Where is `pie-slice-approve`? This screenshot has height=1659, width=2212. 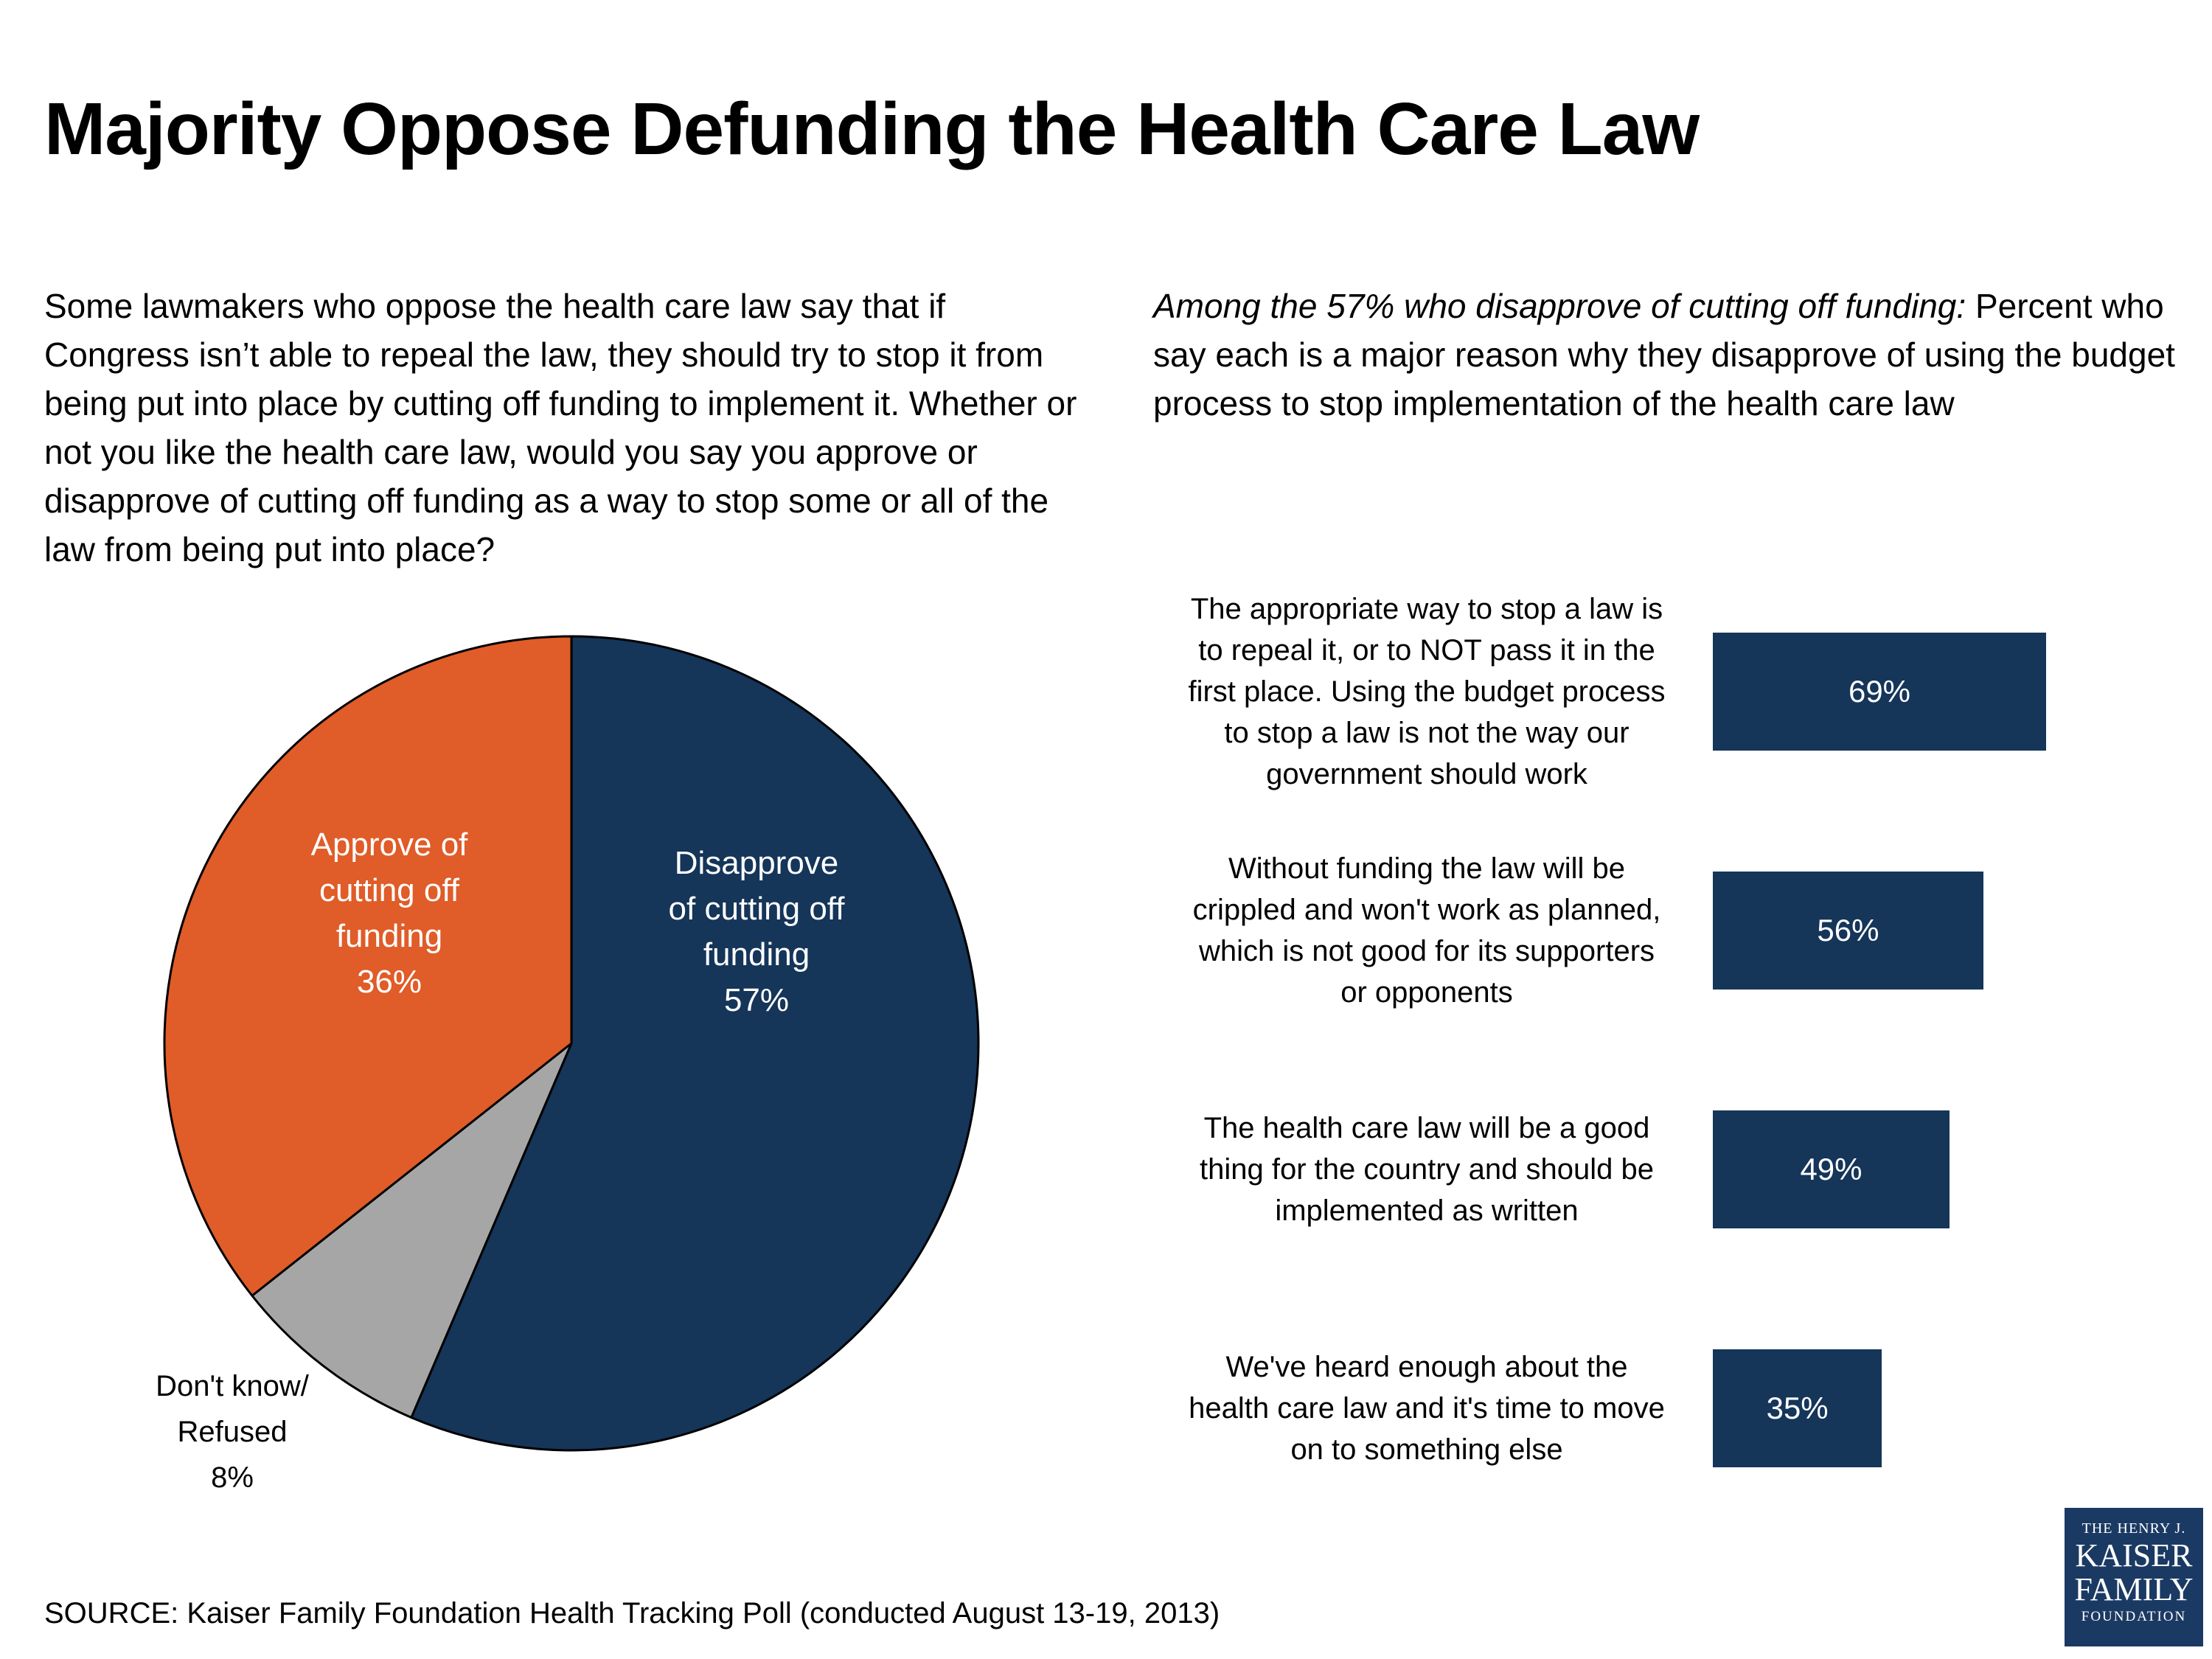 pie-slice-approve is located at coordinates (368, 966).